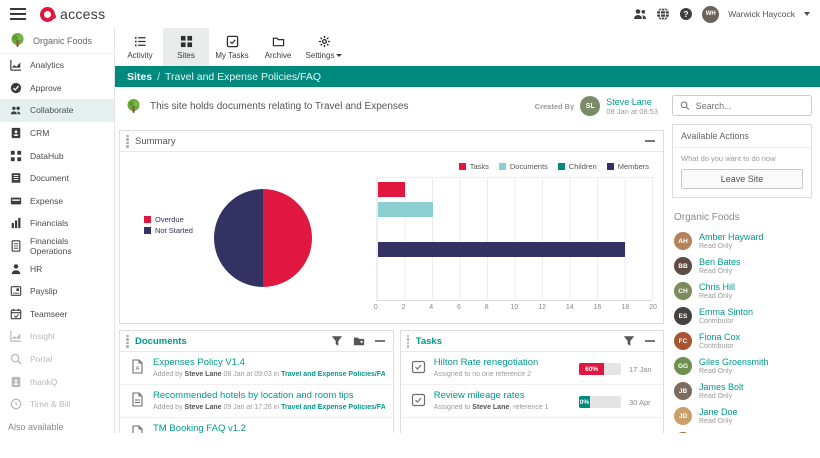  Describe the element at coordinates (57, 246) in the screenshot. I see `sidebar-item-financials-operations: Financials Operations` at that location.